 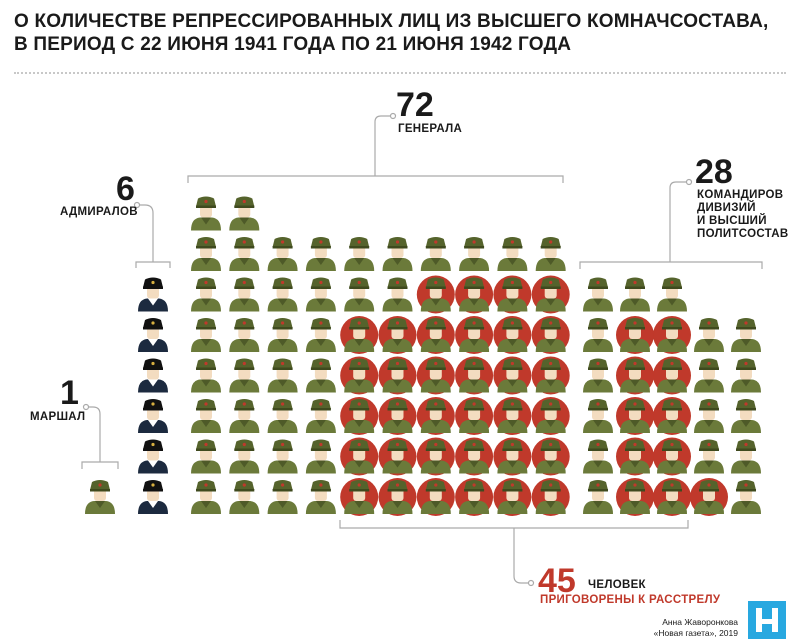 What do you see at coordinates (557, 581) in the screenshot?
I see `executed-count: 45` at bounding box center [557, 581].